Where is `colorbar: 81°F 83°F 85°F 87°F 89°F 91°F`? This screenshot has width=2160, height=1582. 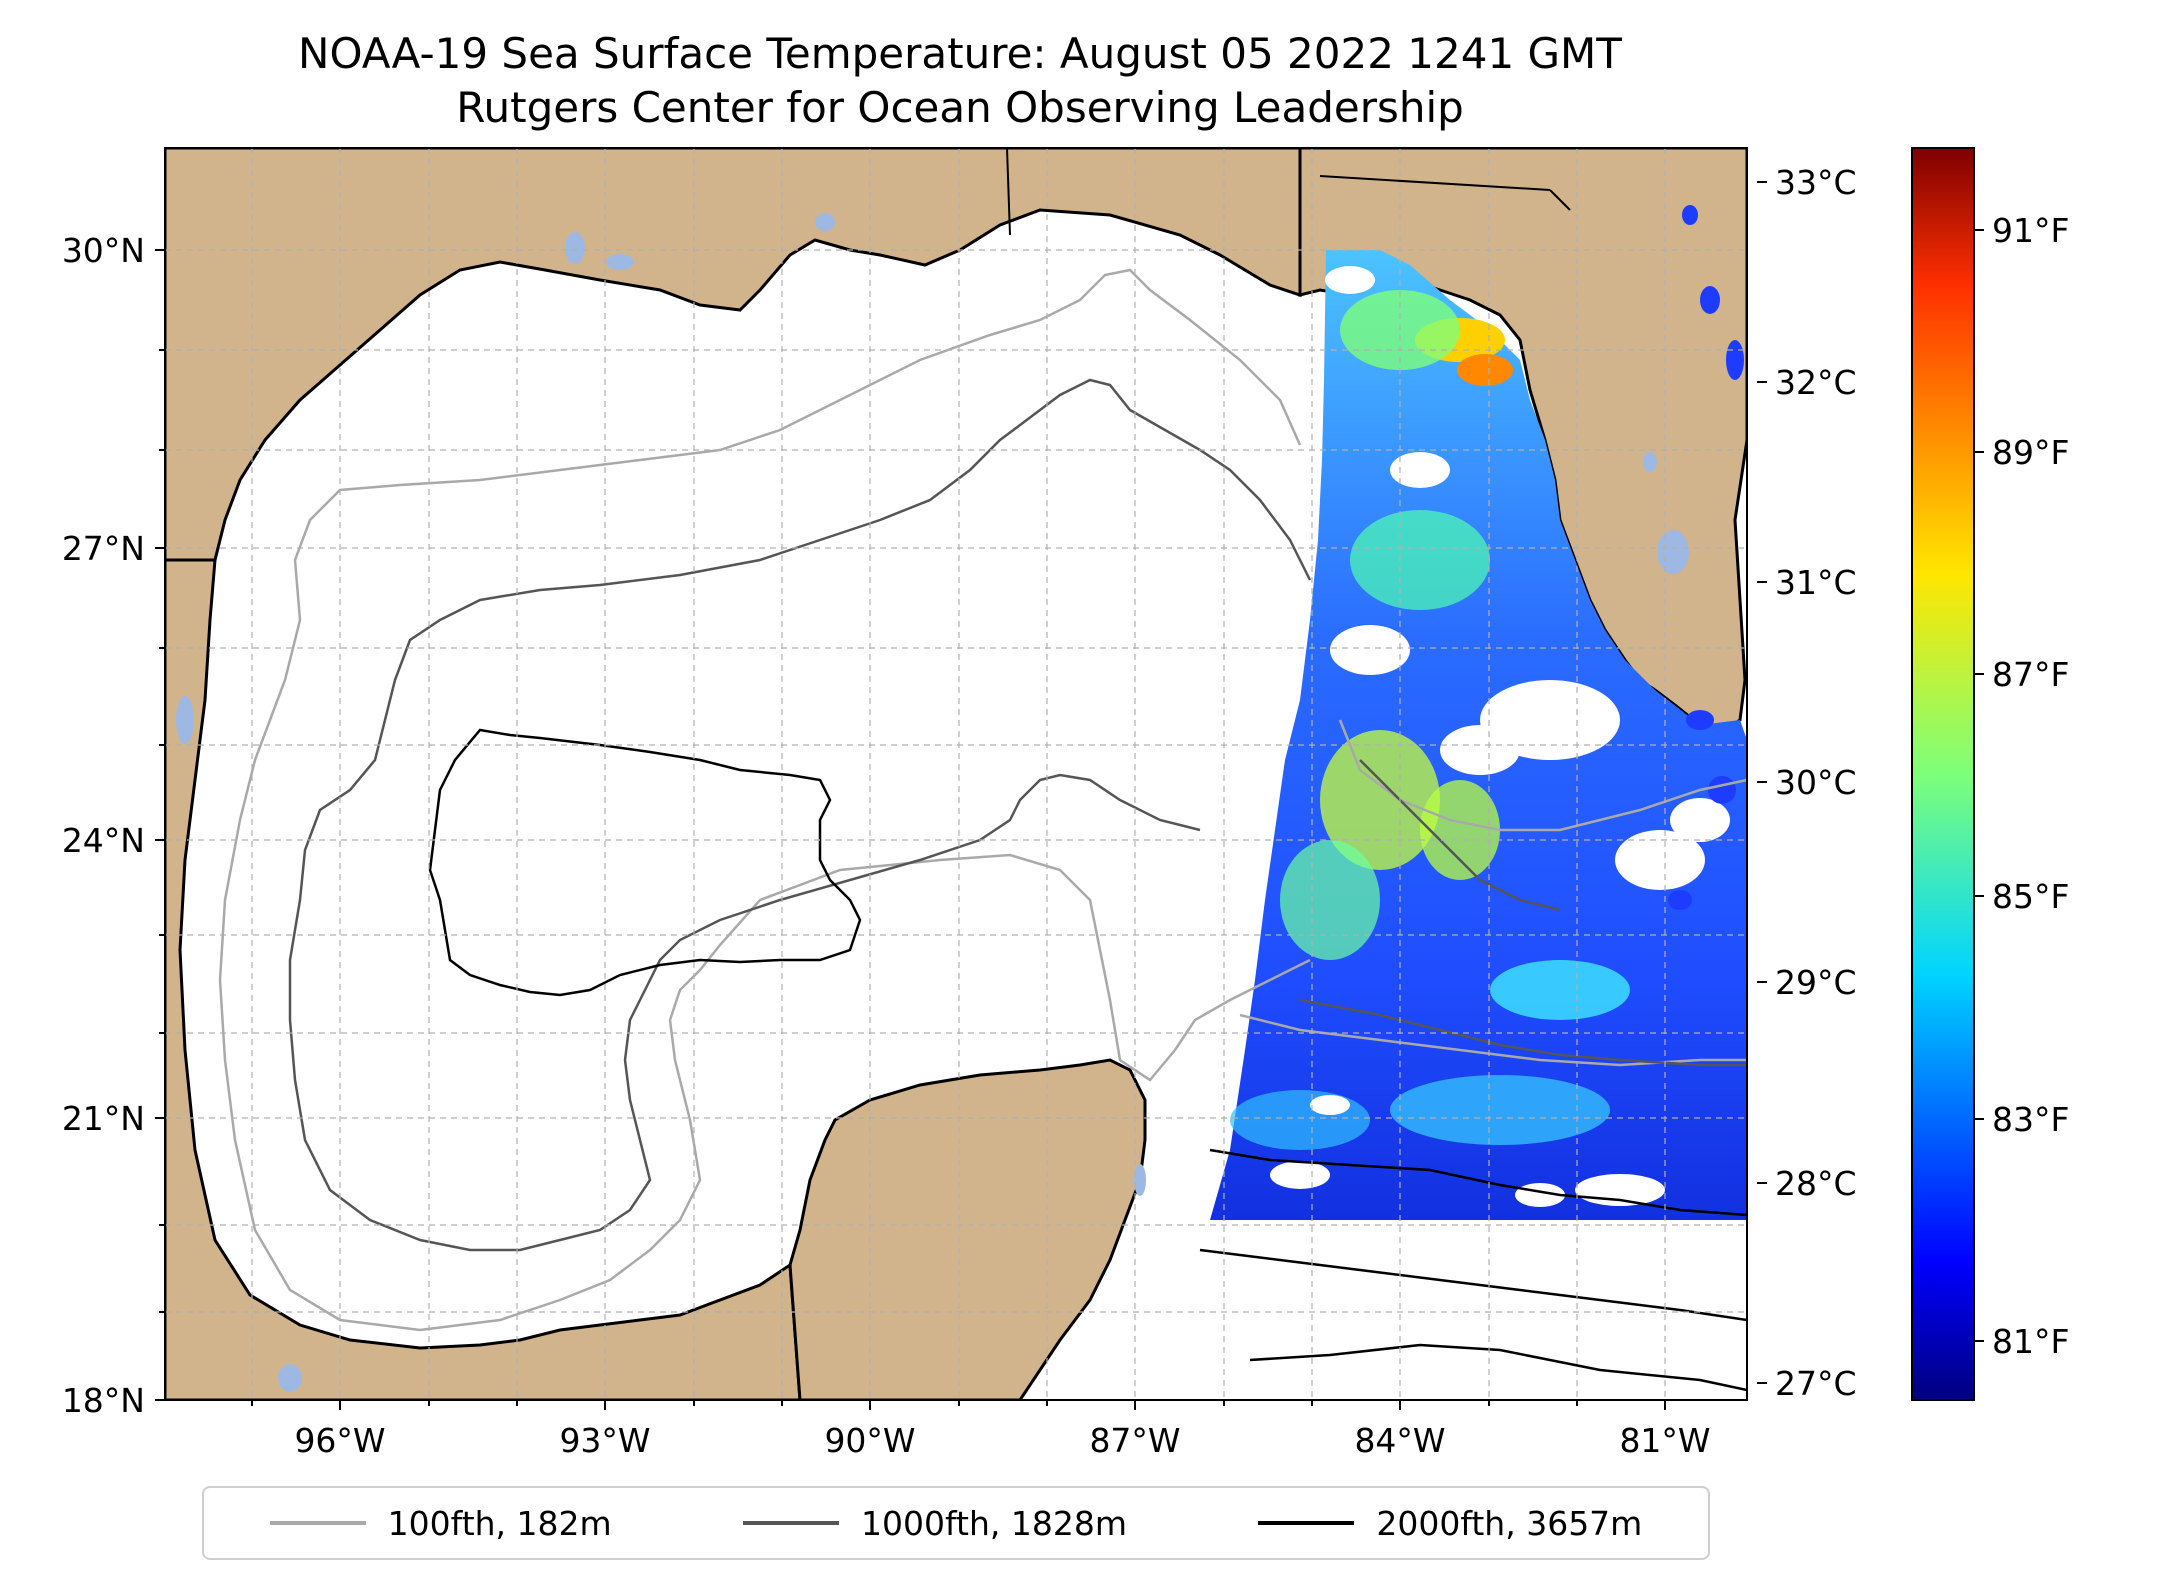 colorbar: 81°F 83°F 85°F 87°F 89°F 91°F is located at coordinates (1990, 774).